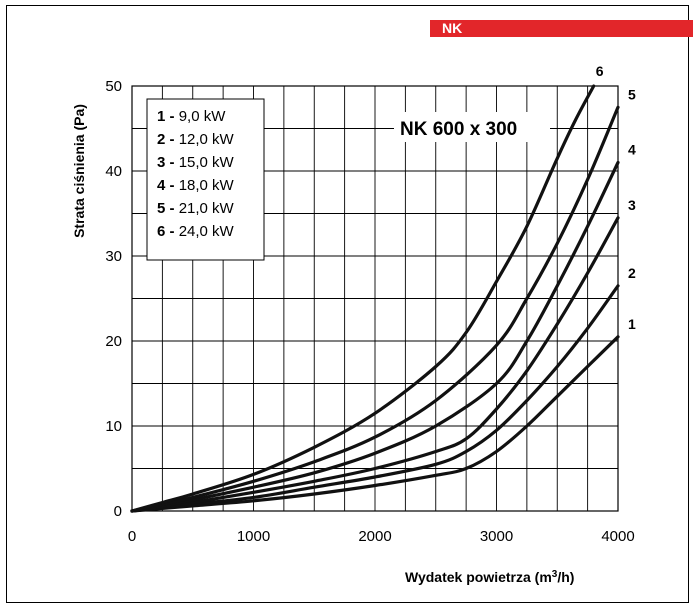  What do you see at coordinates (496, 536) in the screenshot?
I see `x-tick-label: 3000` at bounding box center [496, 536].